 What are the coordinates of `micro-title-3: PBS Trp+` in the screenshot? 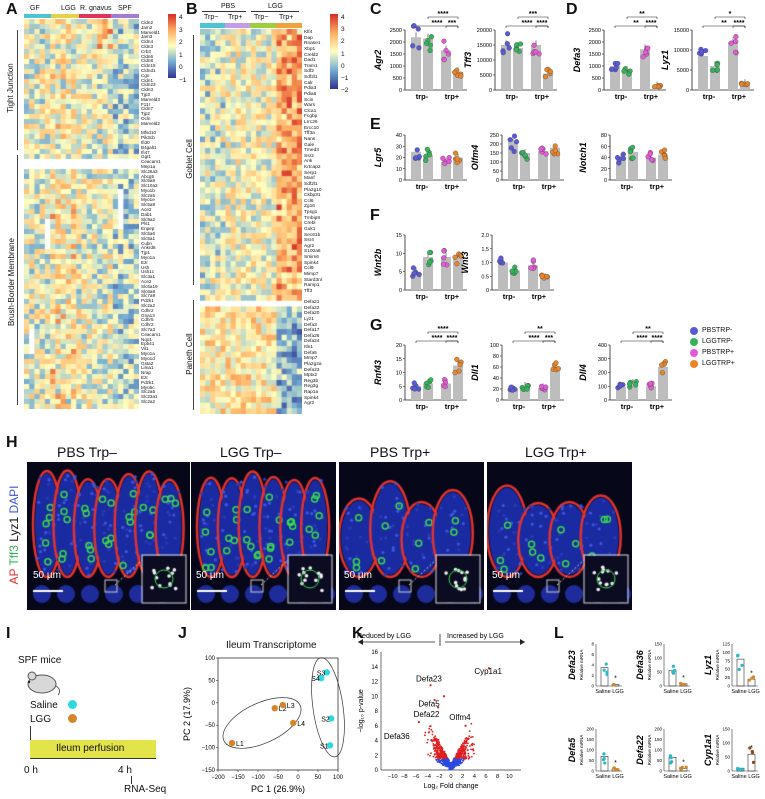 It's located at (400, 452).